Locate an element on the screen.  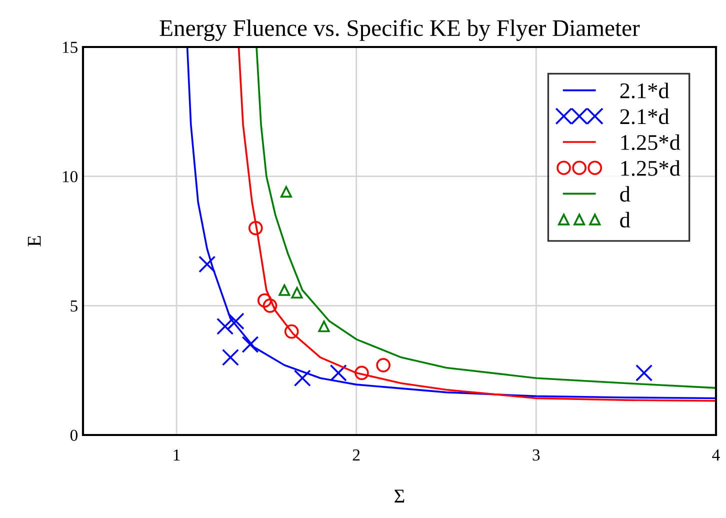
x-tick-label: 2 is located at coordinates (356, 454).